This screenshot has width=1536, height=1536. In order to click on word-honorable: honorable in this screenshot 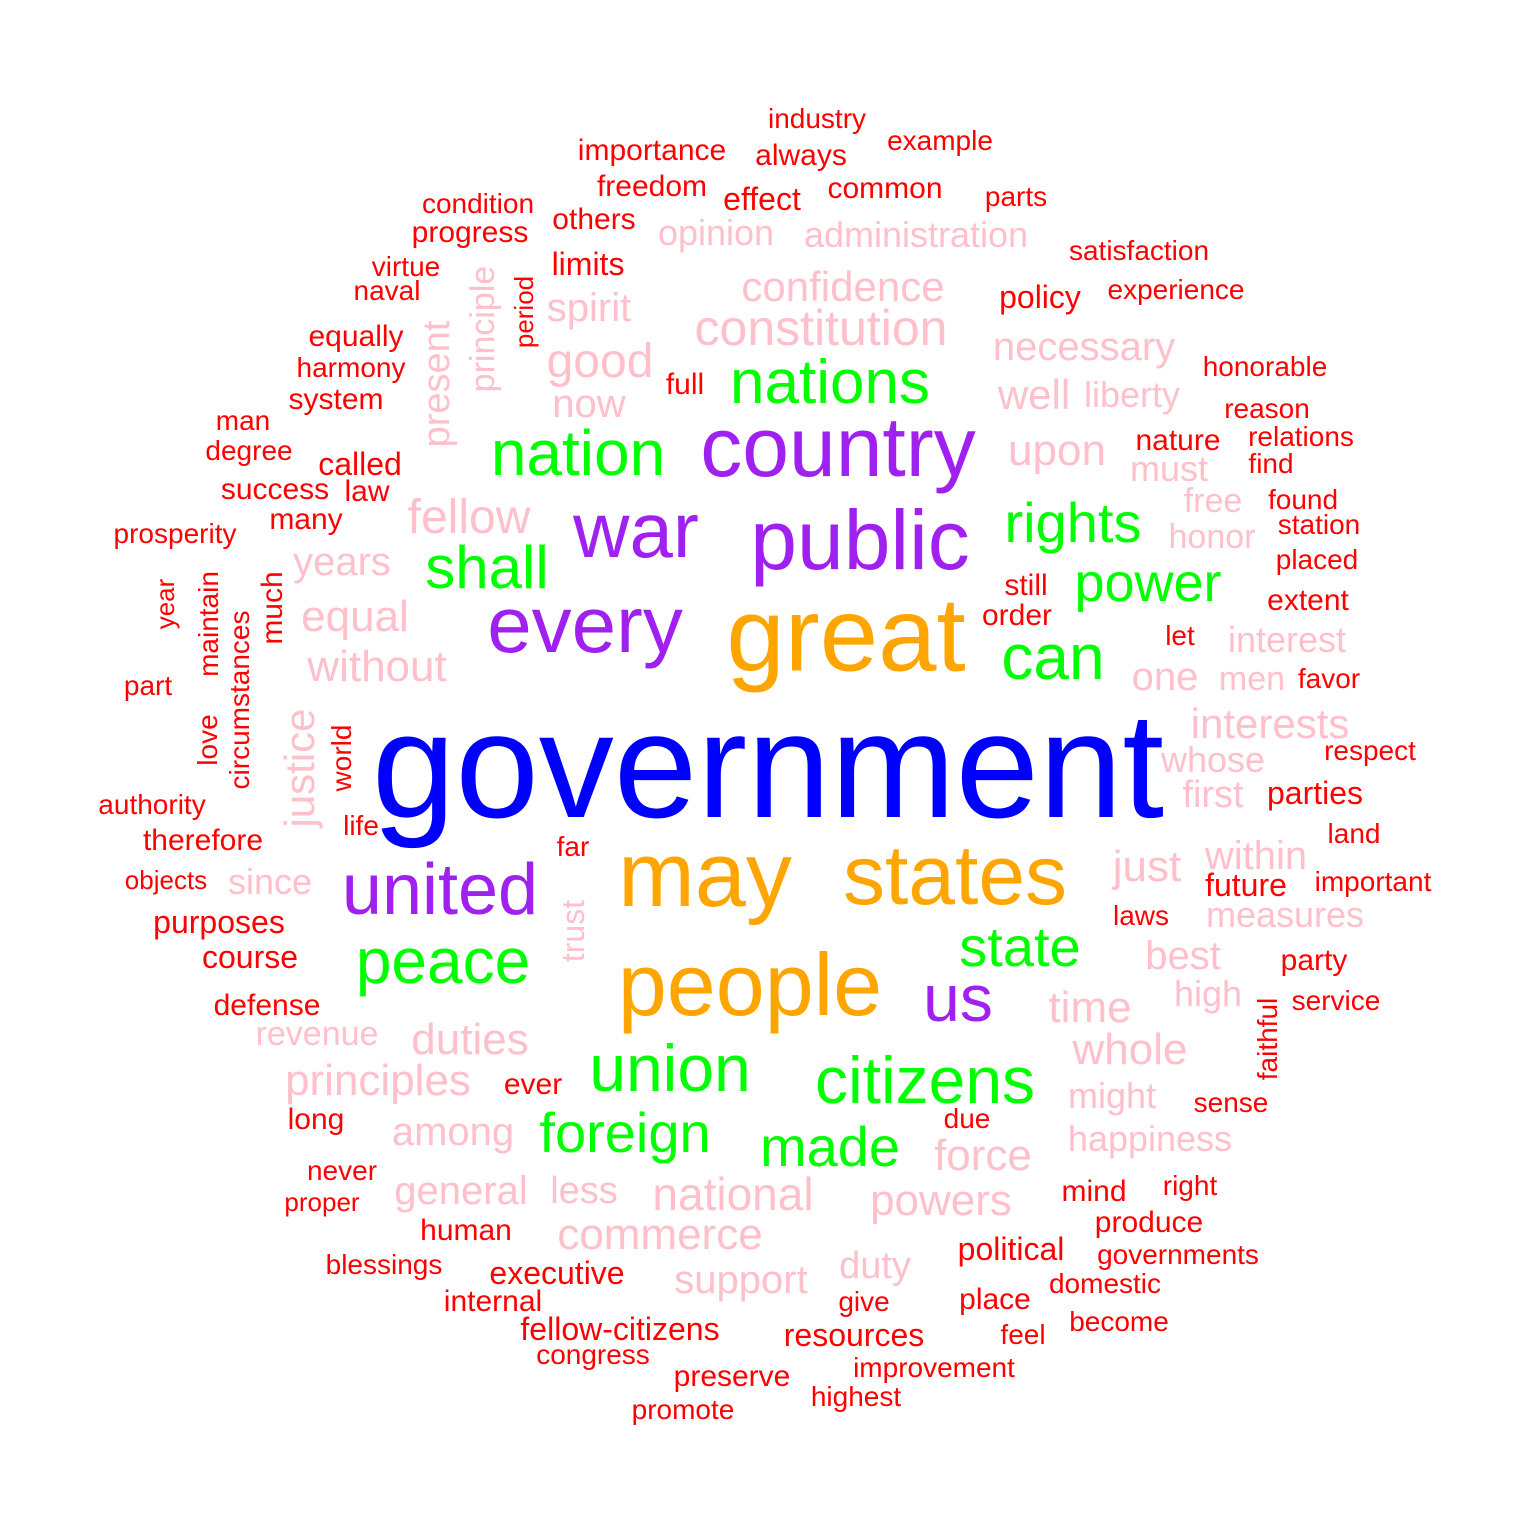, I will do `click(1265, 366)`.